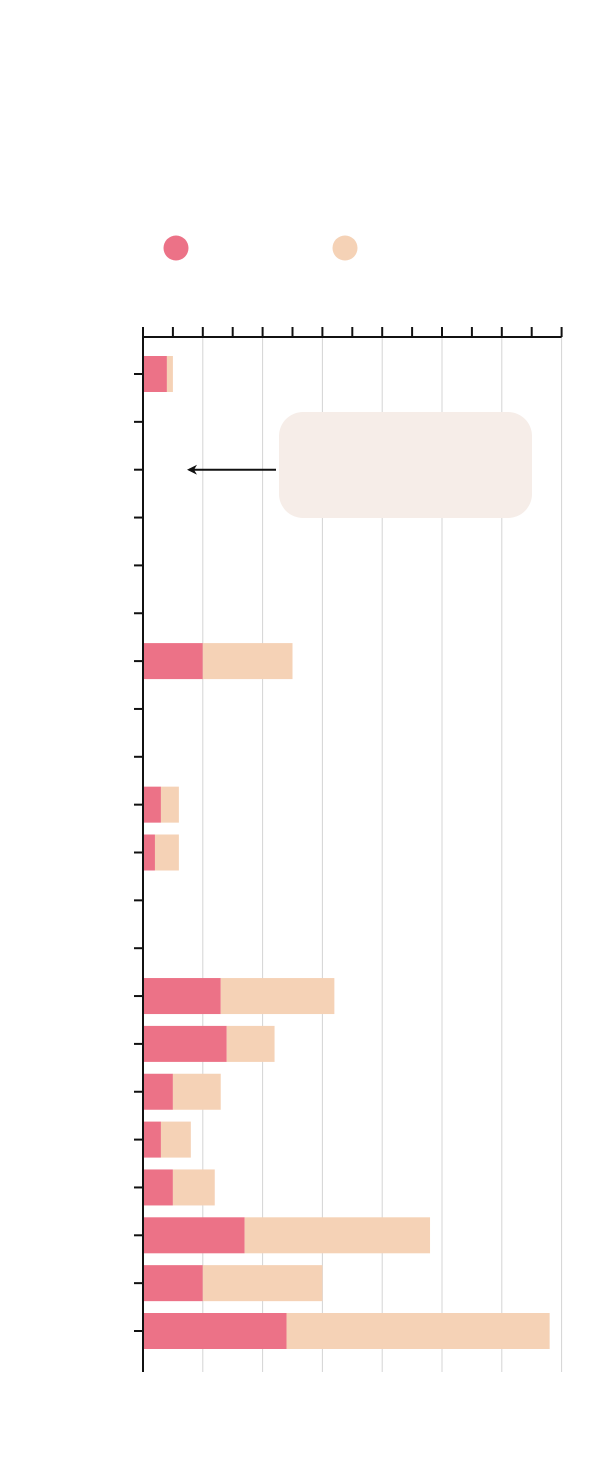  Describe the element at coordinates (405, 465) in the screenshot. I see `annotation-box` at that location.